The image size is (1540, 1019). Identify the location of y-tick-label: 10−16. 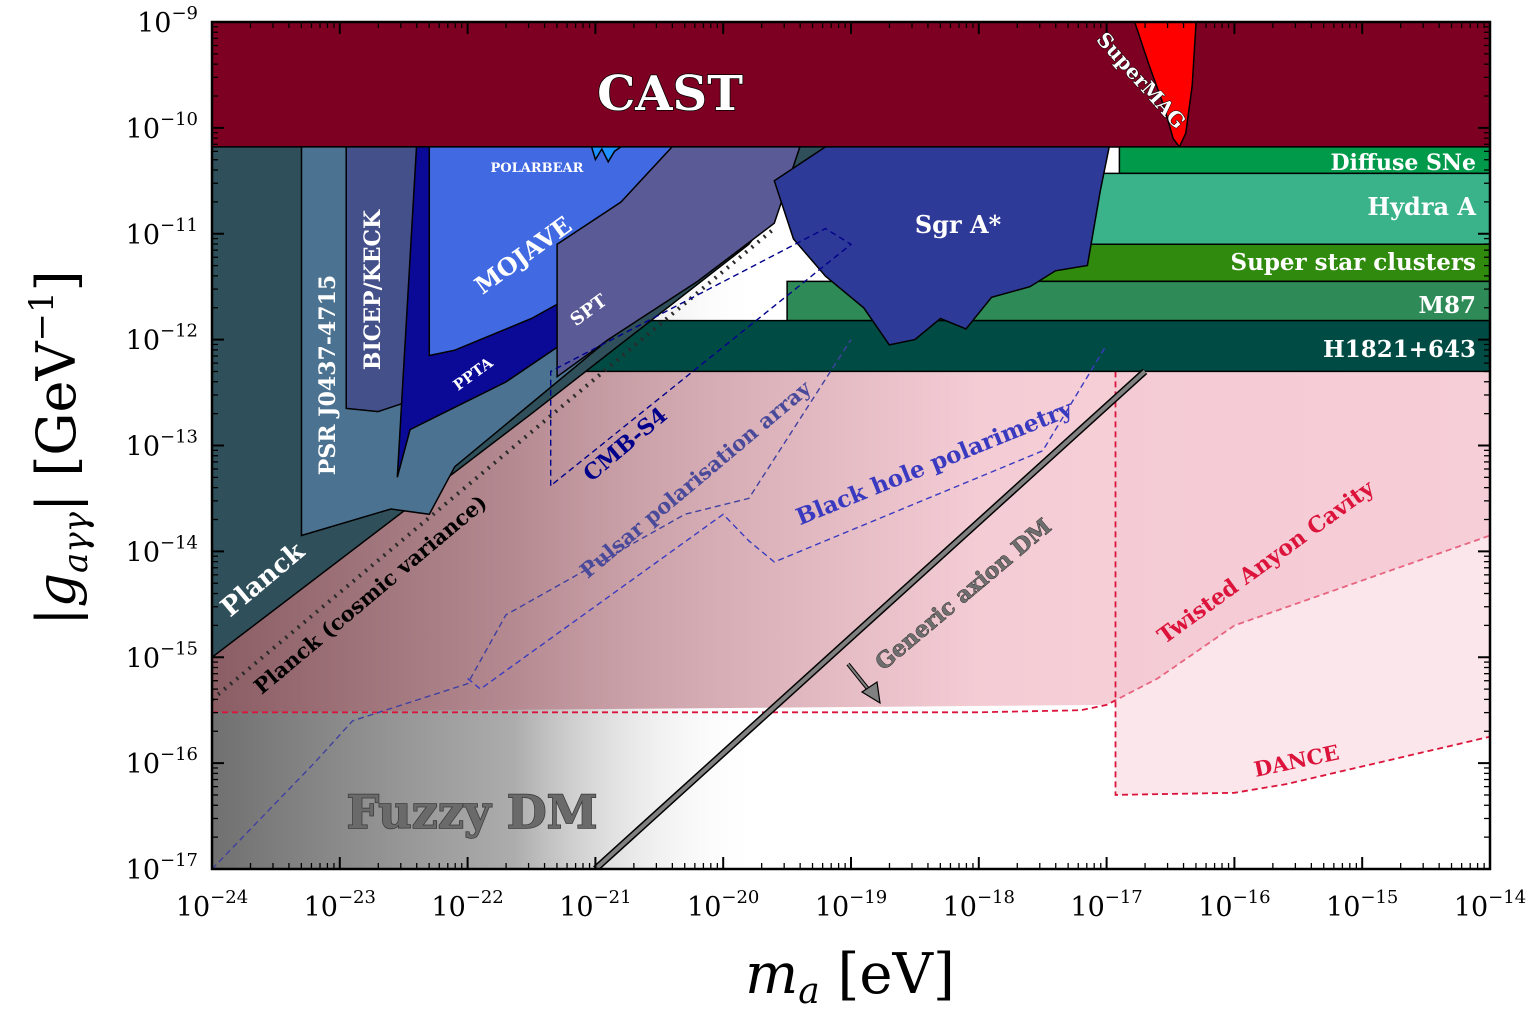
(162, 762).